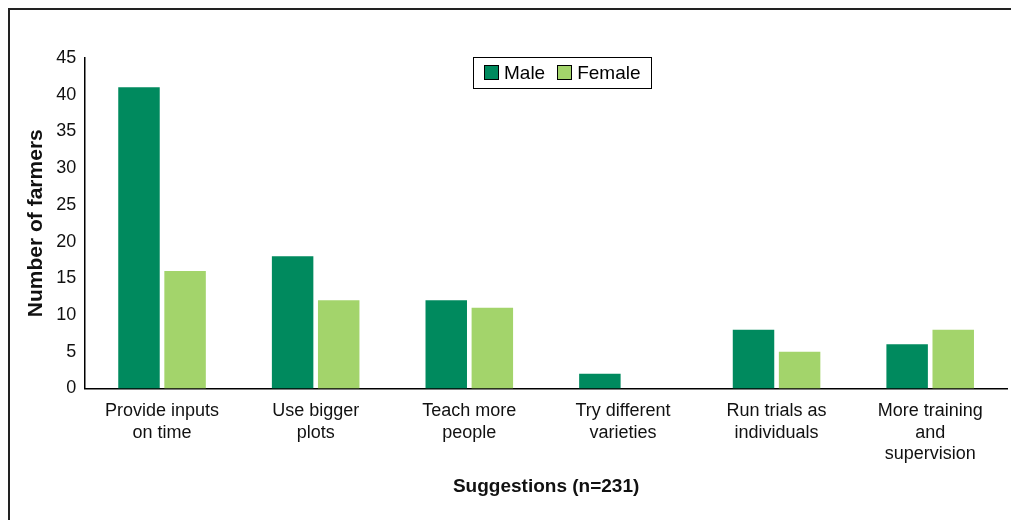 The image size is (1011, 520). I want to click on y-tick-label: 15, so click(66, 277).